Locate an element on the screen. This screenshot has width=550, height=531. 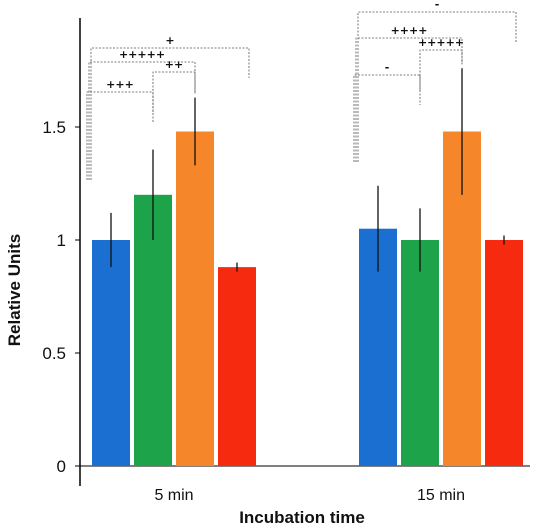
x-tick-label: 5 min is located at coordinates (173, 495).